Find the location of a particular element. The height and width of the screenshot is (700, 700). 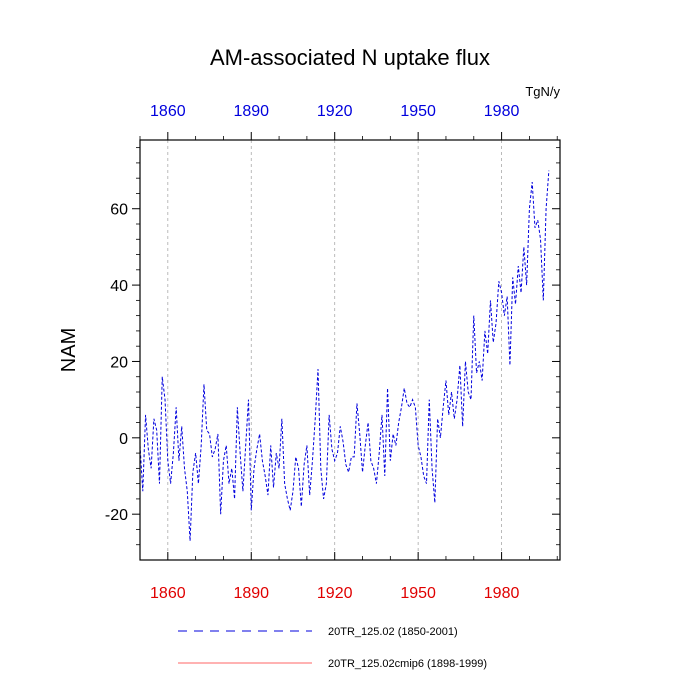

x-tick-label-bottom: 1950 is located at coordinates (418, 593).